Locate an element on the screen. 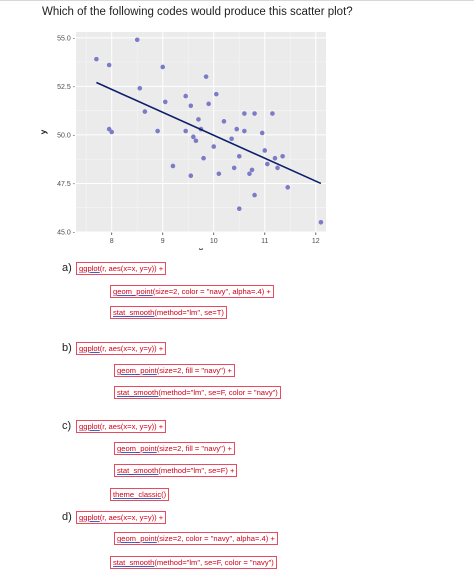  function-name: theme_classic is located at coordinates (137, 494).